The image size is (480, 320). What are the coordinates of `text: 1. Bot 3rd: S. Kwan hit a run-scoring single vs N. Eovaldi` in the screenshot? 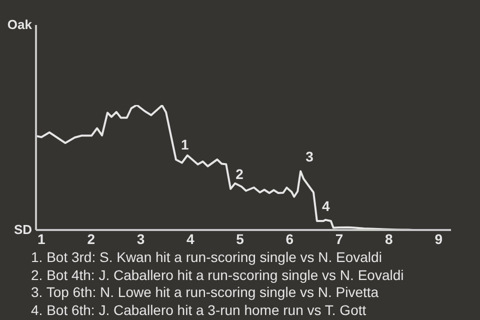 It's located at (207, 257).